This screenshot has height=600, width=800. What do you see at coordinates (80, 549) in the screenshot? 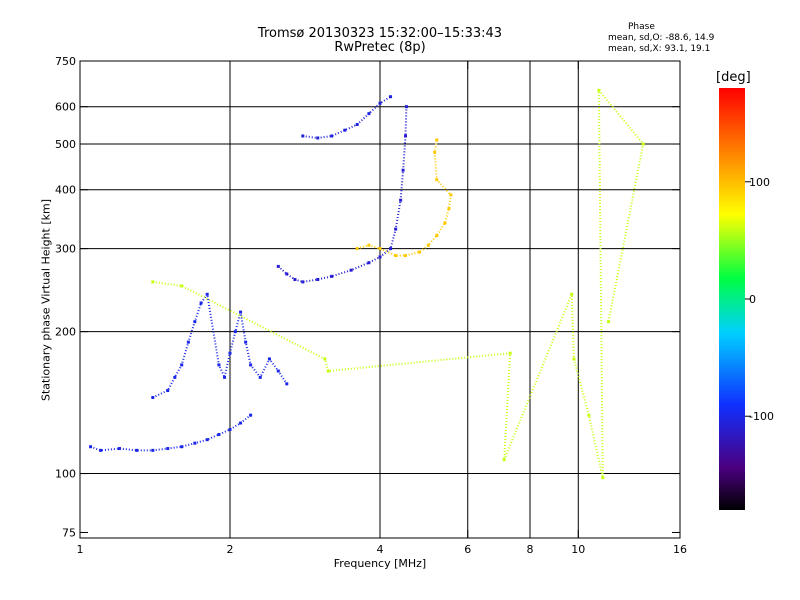
I see `x-tick-label: 1` at bounding box center [80, 549].